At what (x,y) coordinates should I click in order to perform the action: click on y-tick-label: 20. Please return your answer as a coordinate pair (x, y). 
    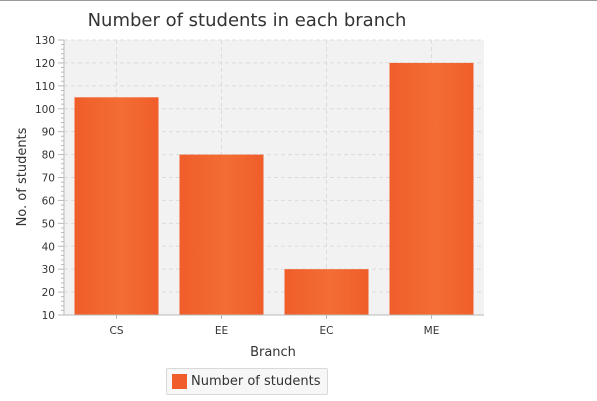
    Looking at the image, I should click on (48, 293).